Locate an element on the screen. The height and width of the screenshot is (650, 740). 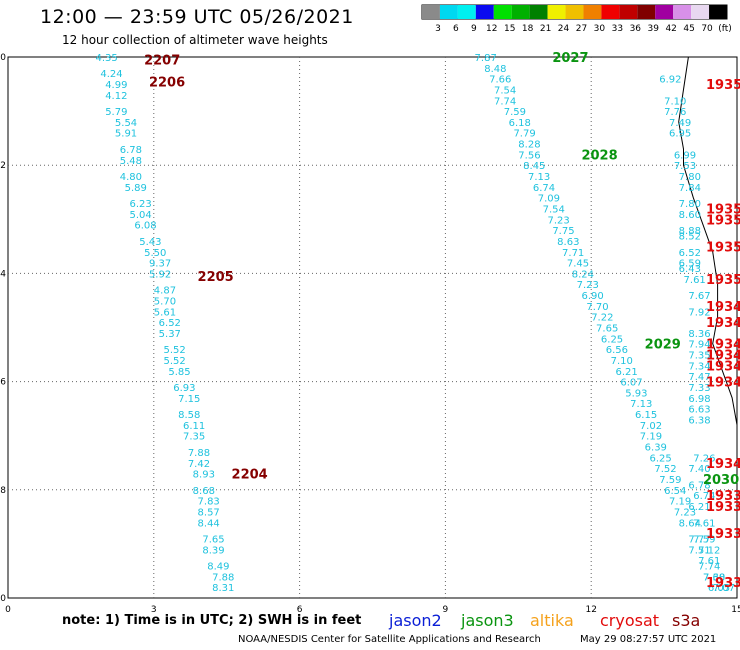
wave-height-label: 8.88 is located at coordinates (690, 231).